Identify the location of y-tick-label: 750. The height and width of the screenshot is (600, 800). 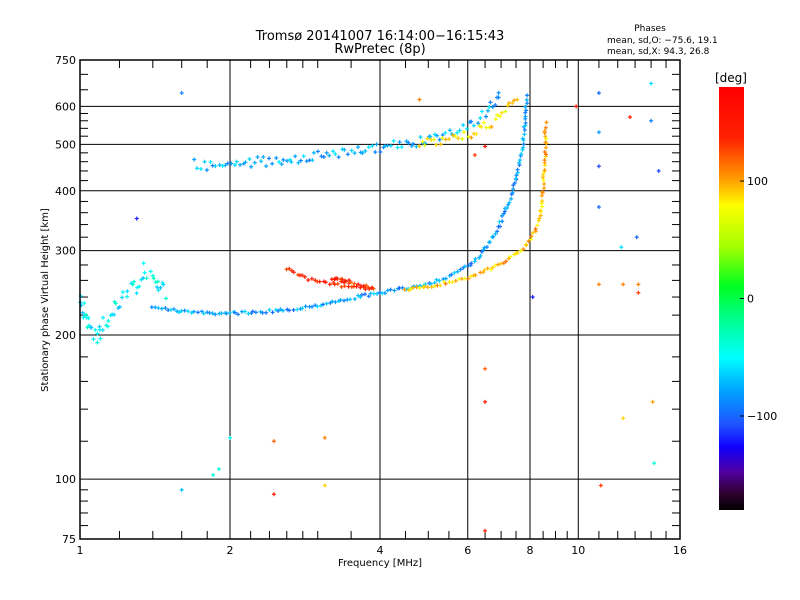
(65, 60).